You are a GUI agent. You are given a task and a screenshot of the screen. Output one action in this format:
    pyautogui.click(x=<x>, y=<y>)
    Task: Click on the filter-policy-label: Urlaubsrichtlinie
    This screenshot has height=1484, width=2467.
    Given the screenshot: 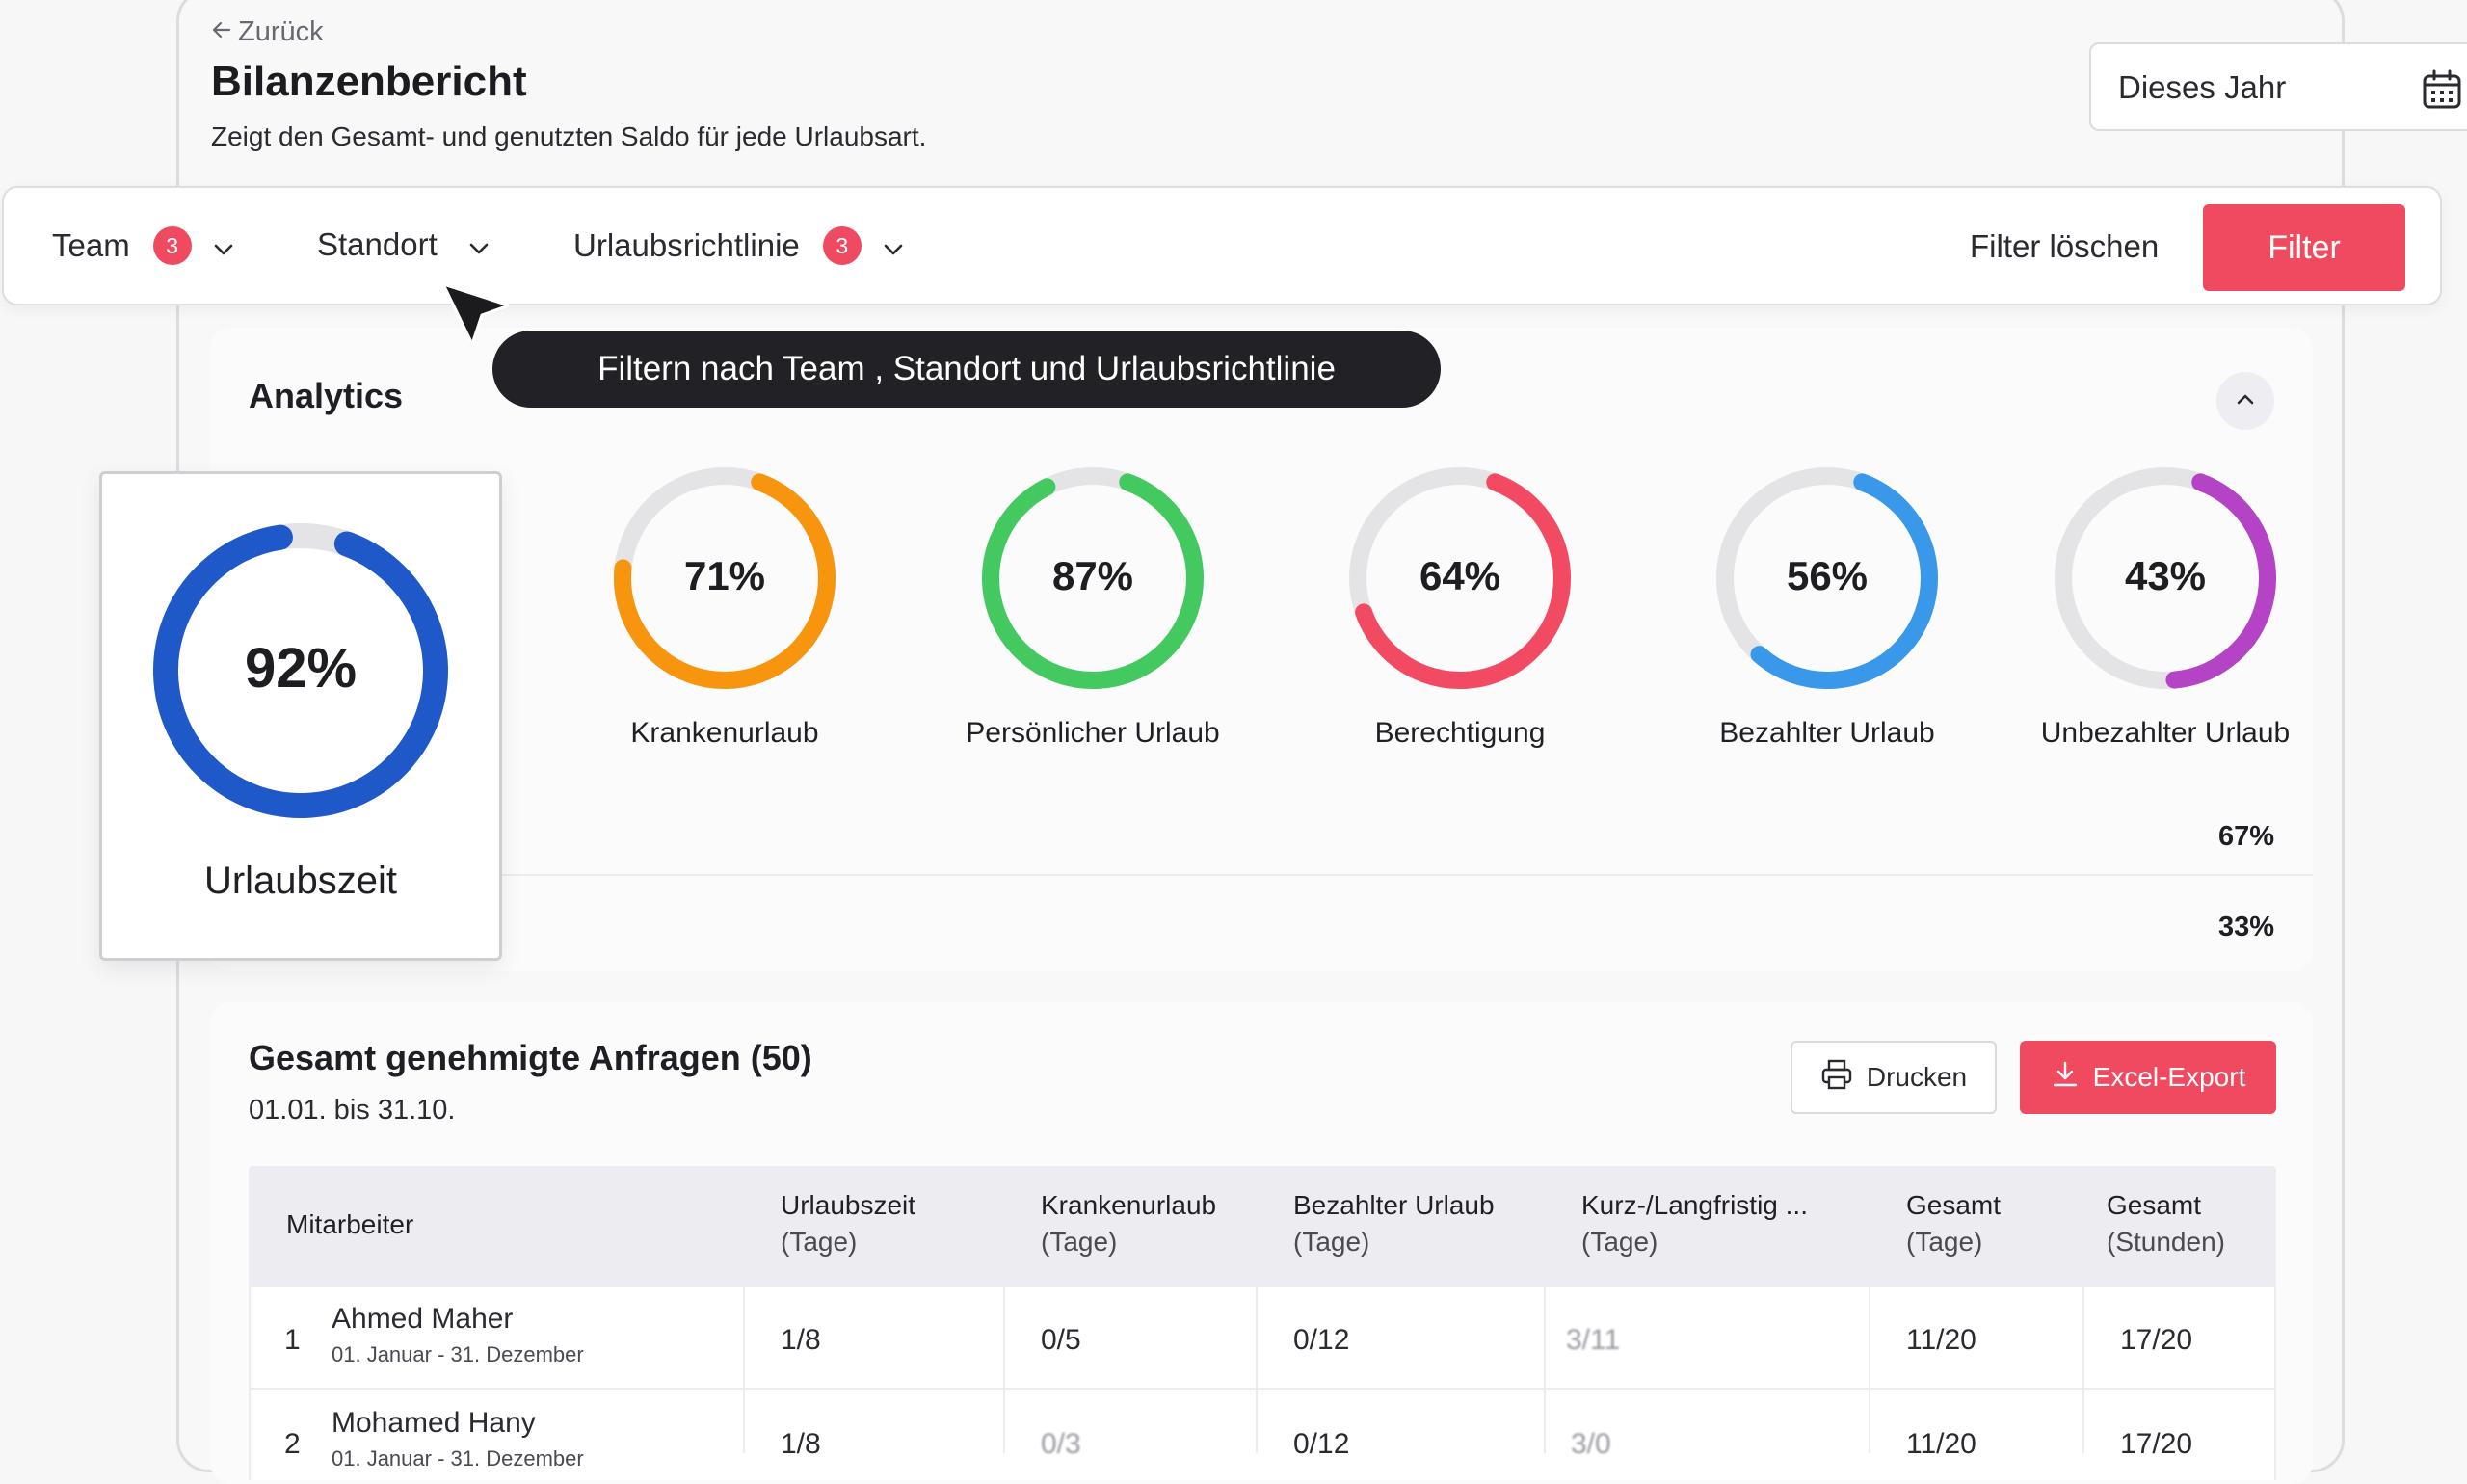 What is the action you would take?
    pyautogui.click(x=686, y=245)
    